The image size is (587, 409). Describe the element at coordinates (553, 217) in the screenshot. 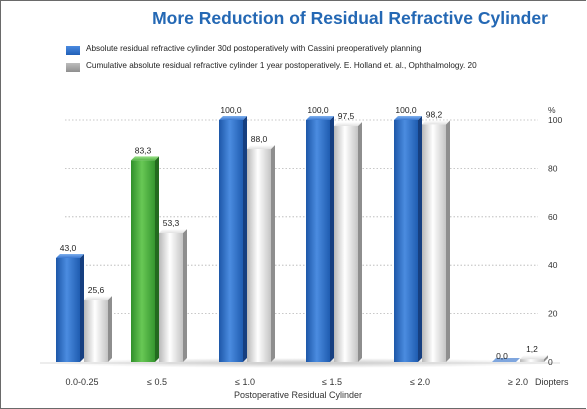

I see `y-tick-label: 60` at that location.